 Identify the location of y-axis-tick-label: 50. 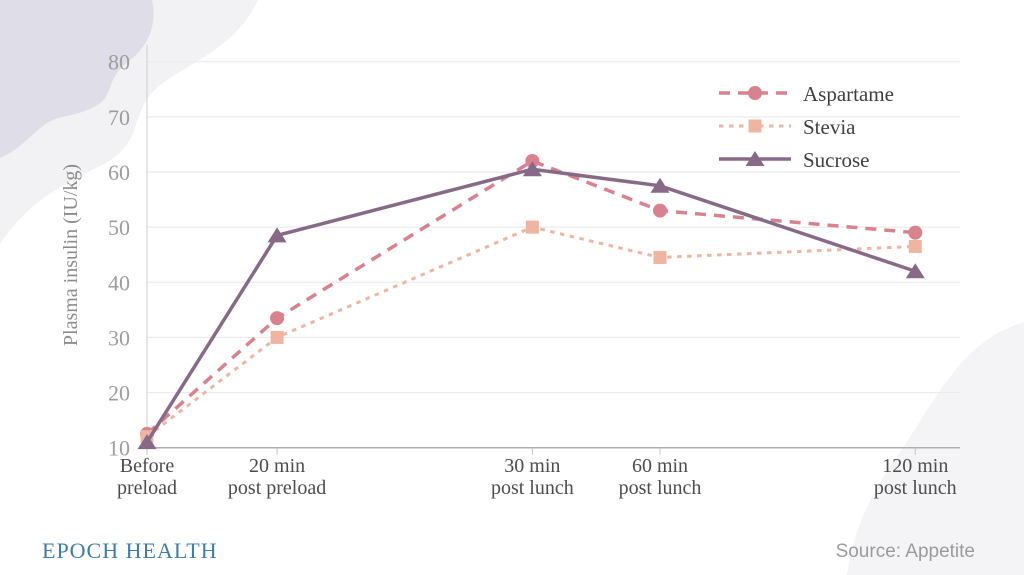
(119, 227).